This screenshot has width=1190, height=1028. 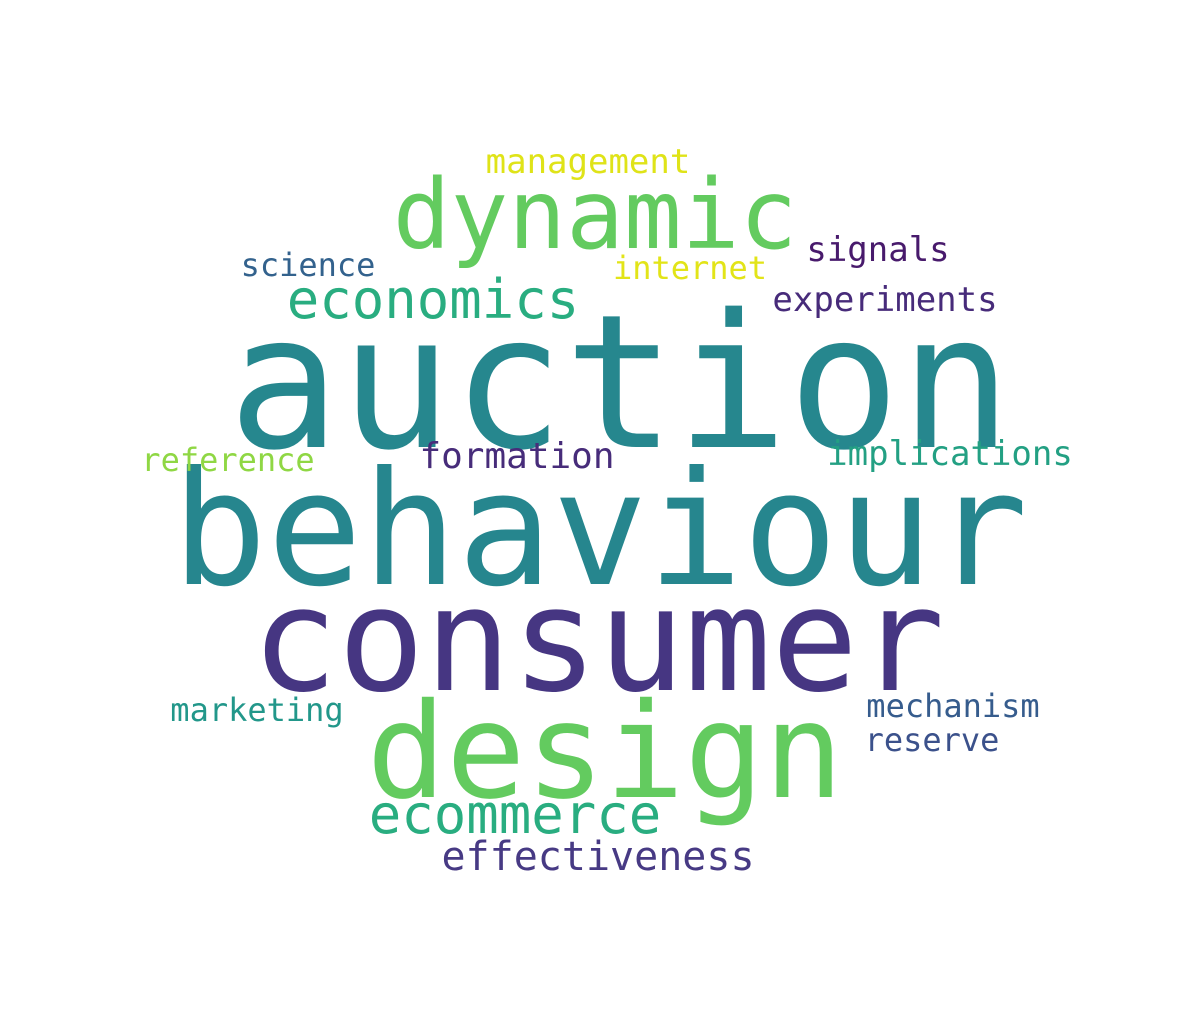 What do you see at coordinates (932, 740) in the screenshot?
I see `word-reserve: reserve` at bounding box center [932, 740].